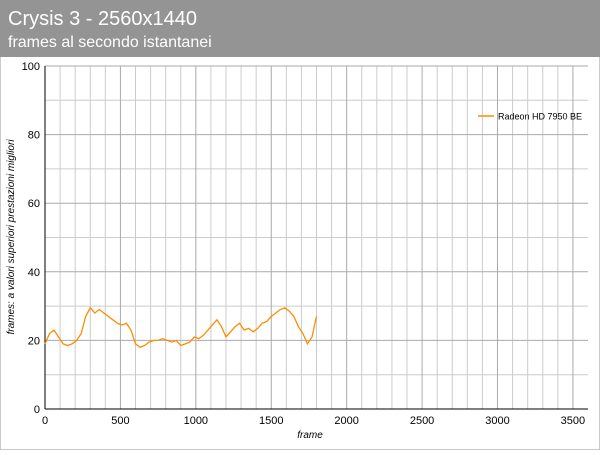 The image size is (600, 455). I want to click on header, so click(300, 28).